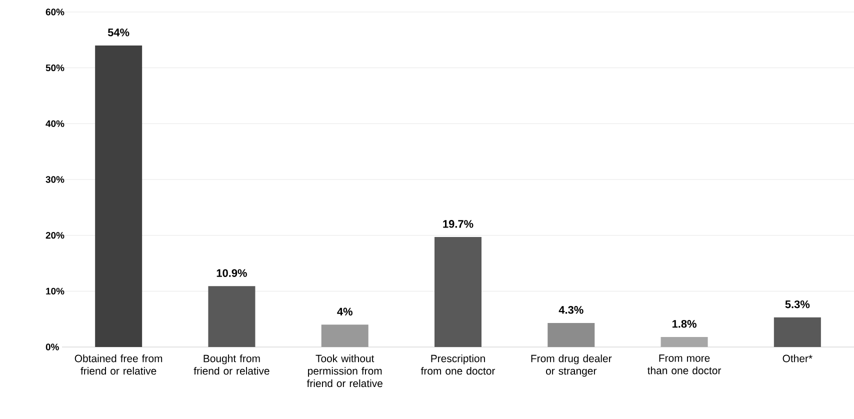 The image size is (854, 419). Describe the element at coordinates (231, 273) in the screenshot. I see `data-label: 10.9%` at that location.